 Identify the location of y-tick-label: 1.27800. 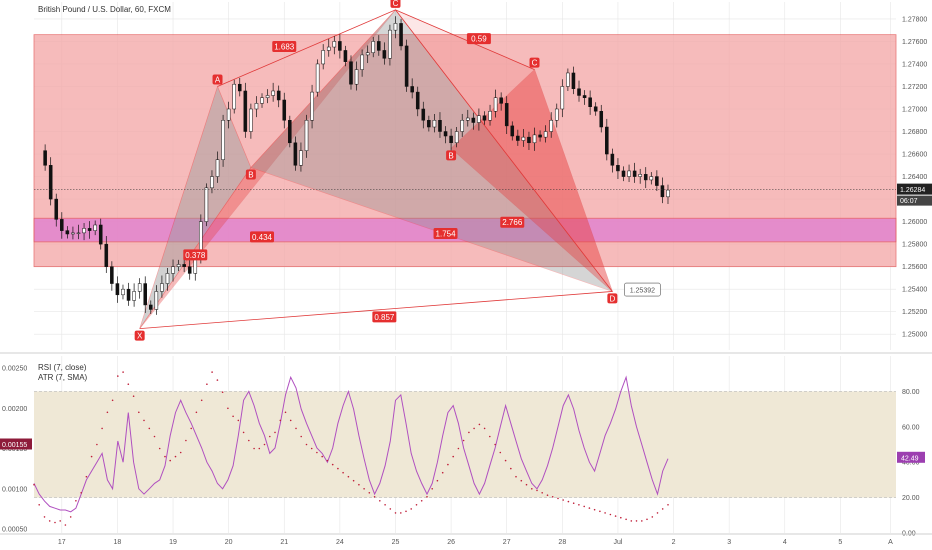
(914, 19).